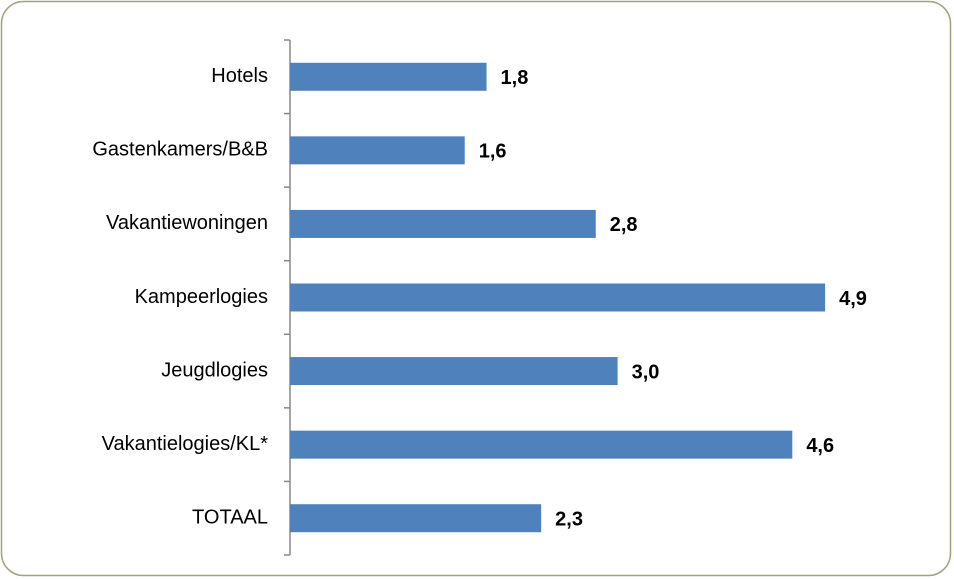 This screenshot has width=954, height=579. What do you see at coordinates (569, 519) in the screenshot?
I see `value-label: 2,3` at bounding box center [569, 519].